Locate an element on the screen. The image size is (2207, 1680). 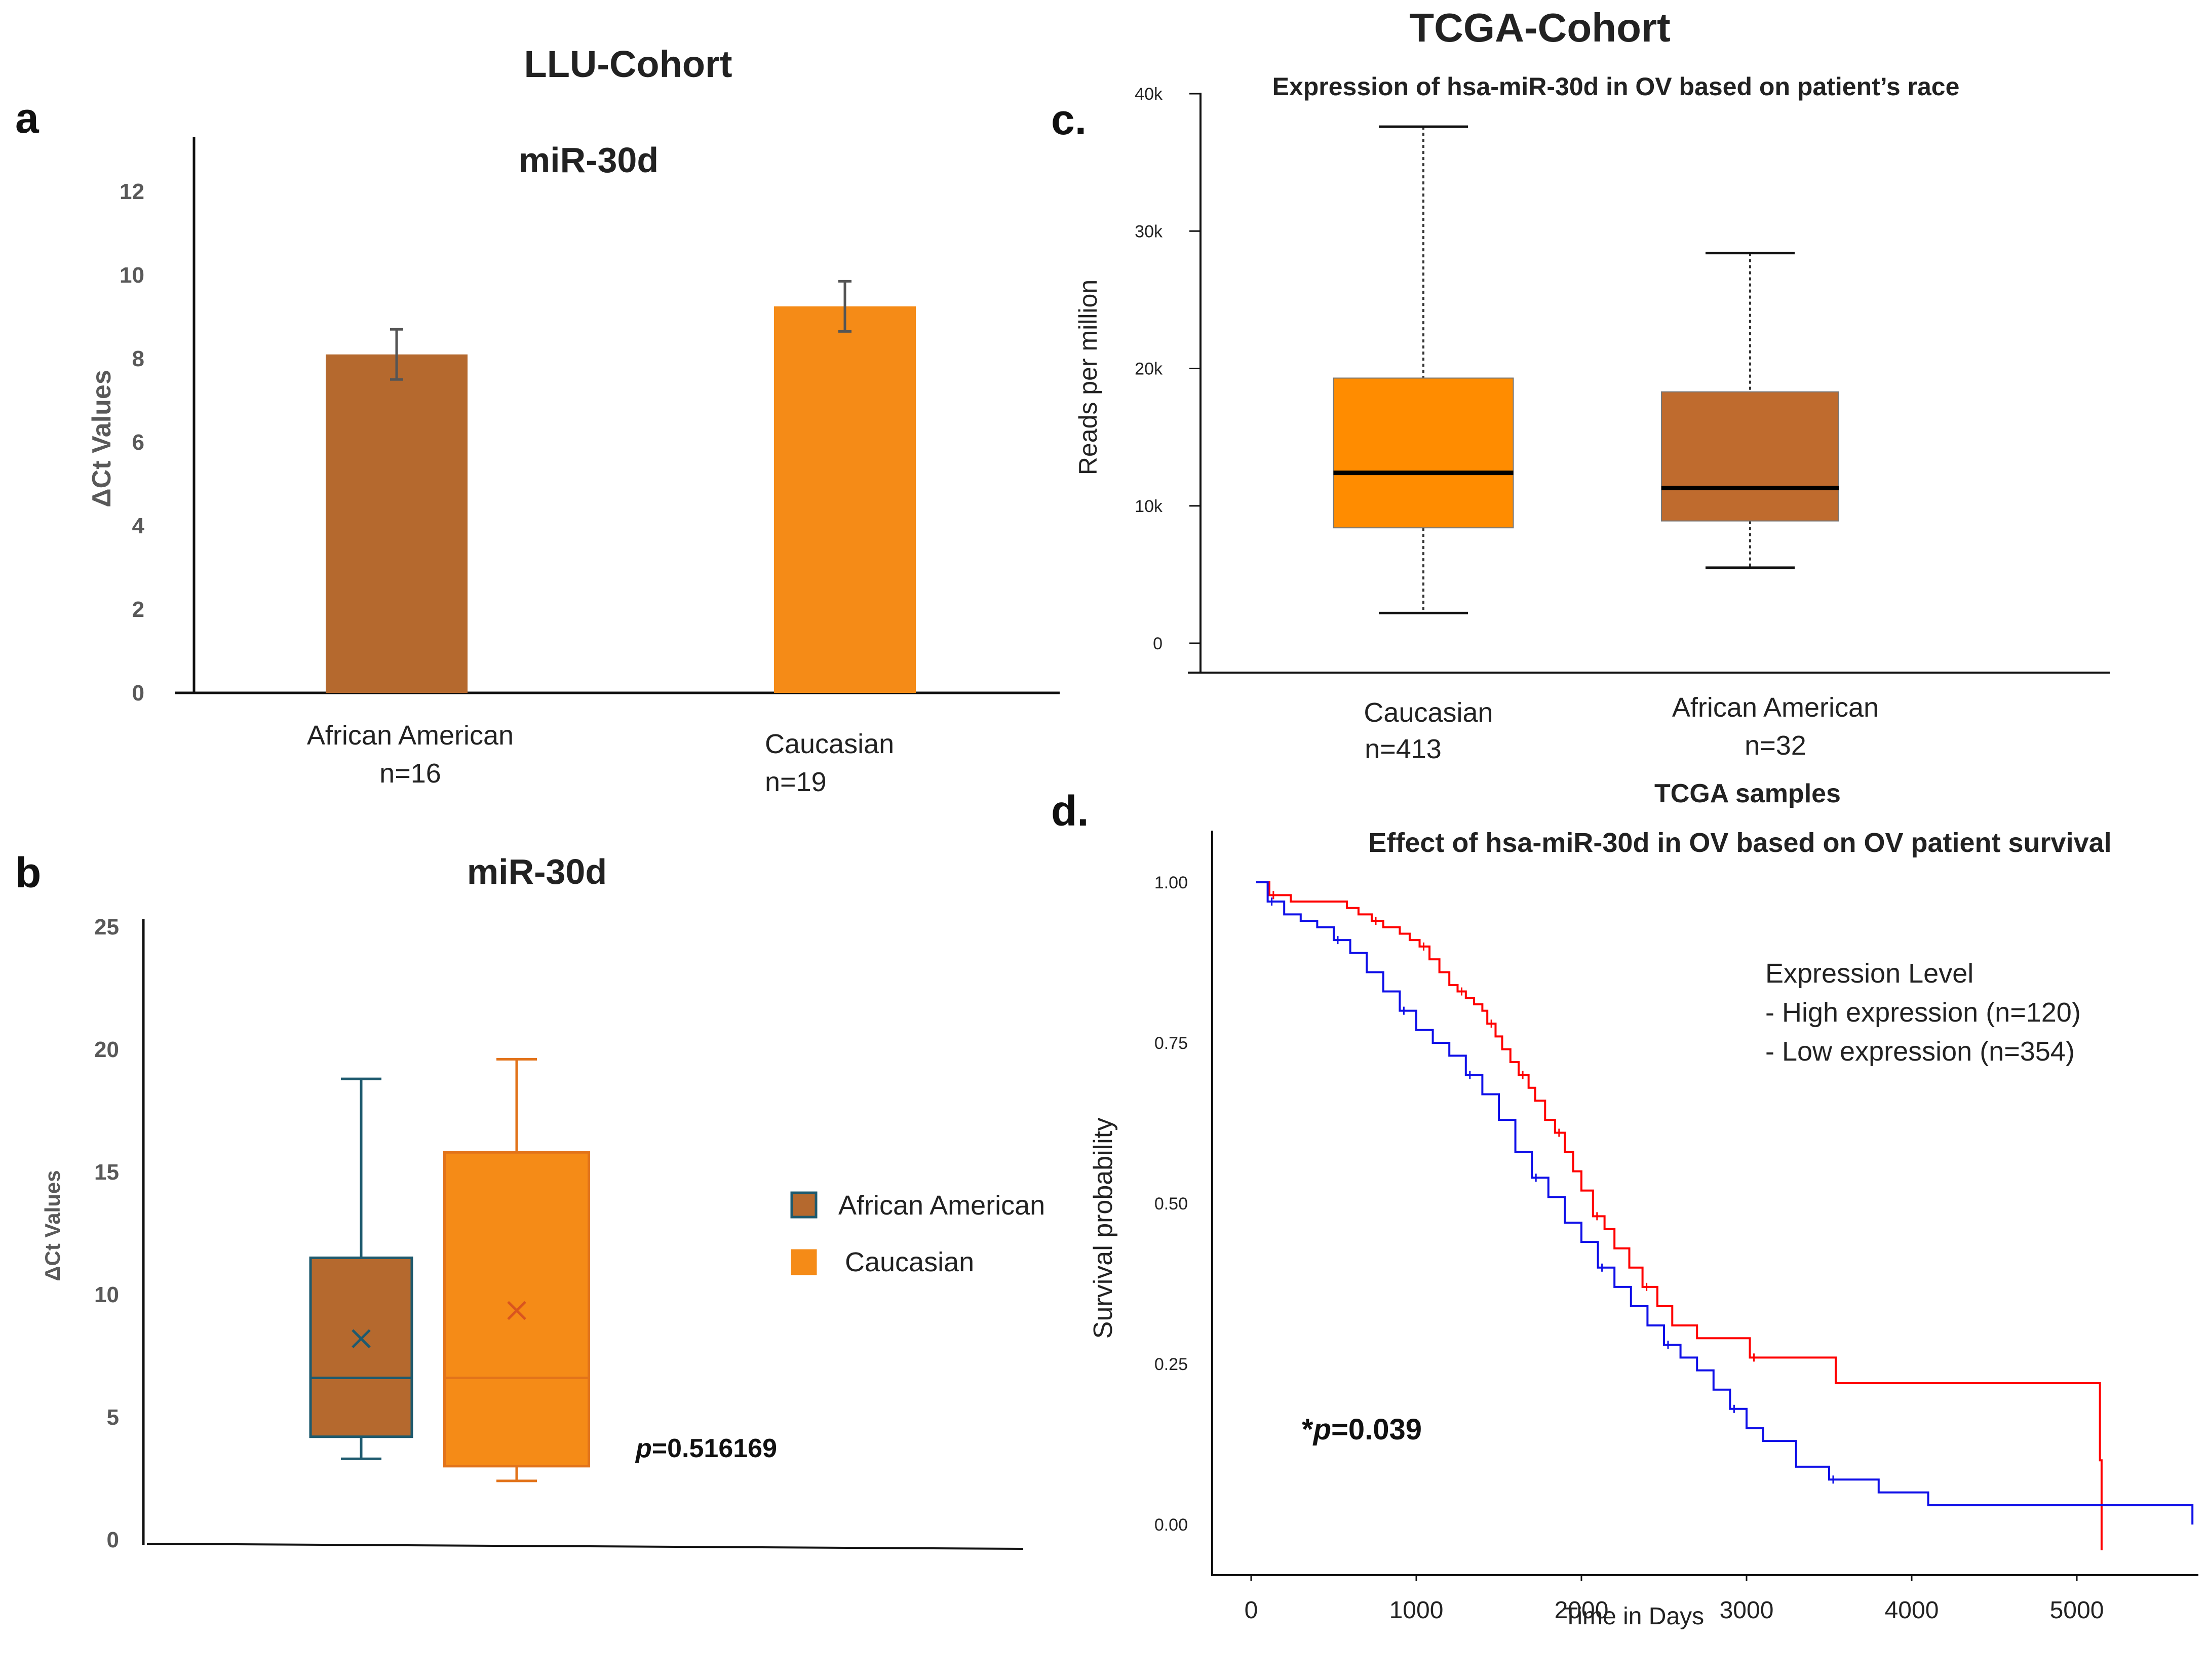
panel-d-xtick-5: 5000 is located at coordinates (2077, 1610).